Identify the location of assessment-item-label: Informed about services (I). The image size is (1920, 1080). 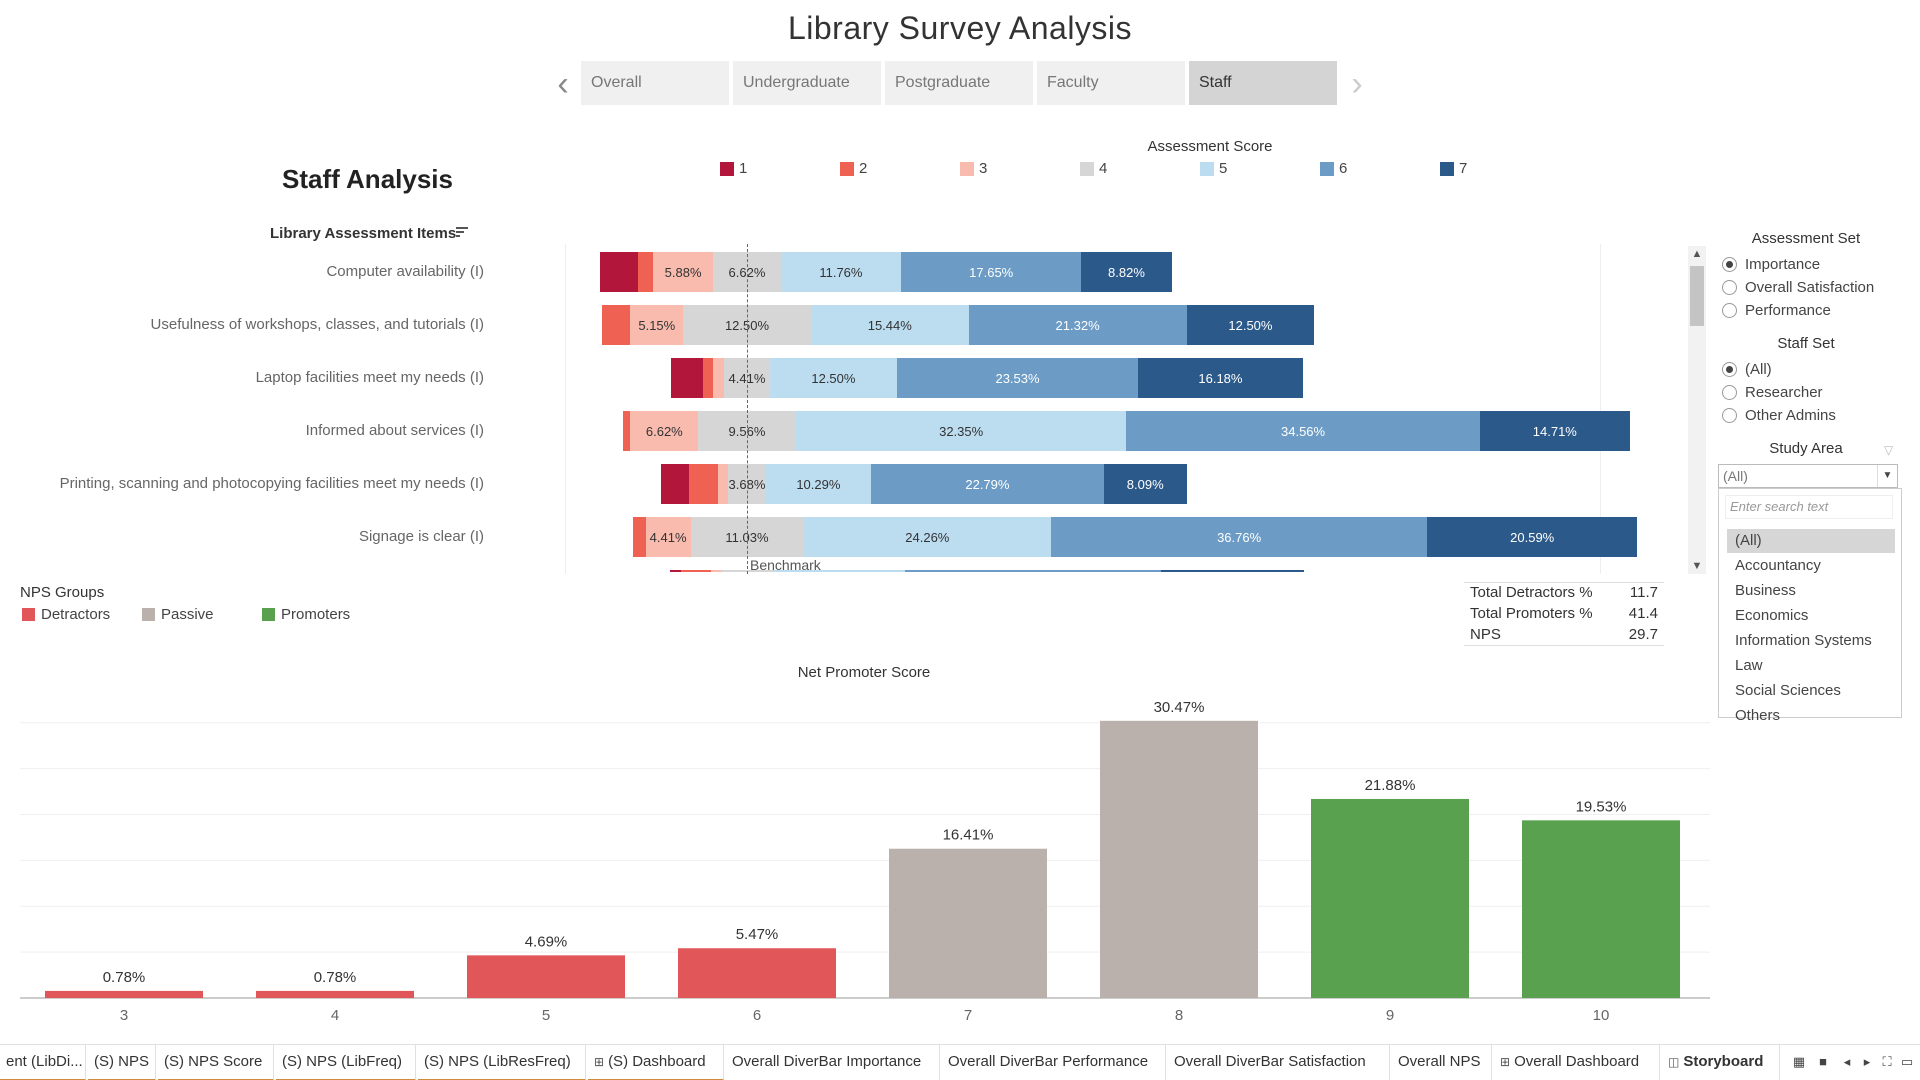
(394, 430).